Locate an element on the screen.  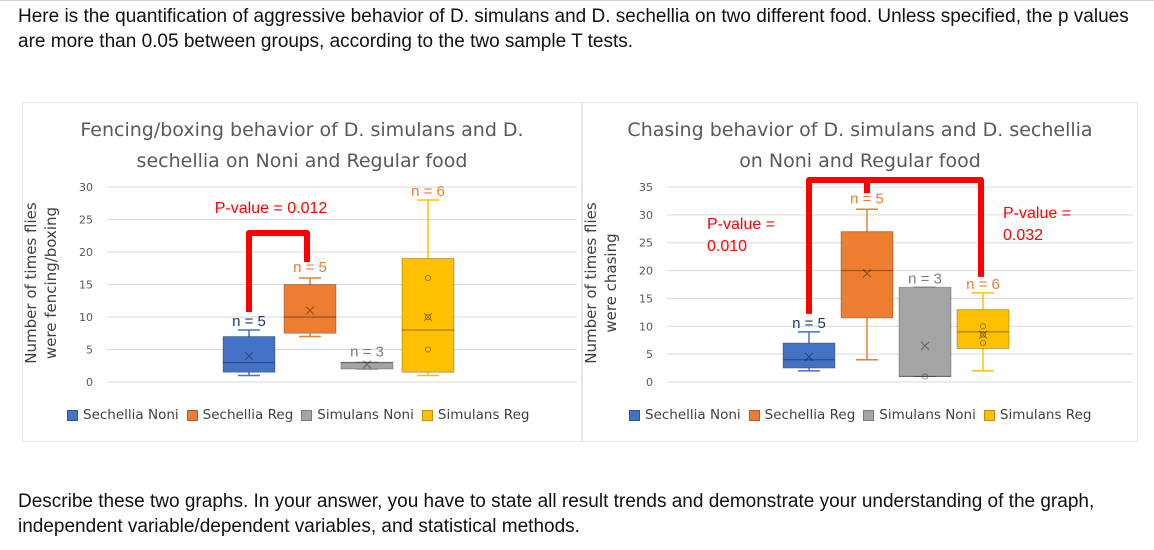
top-rule is located at coordinates (577, 0).